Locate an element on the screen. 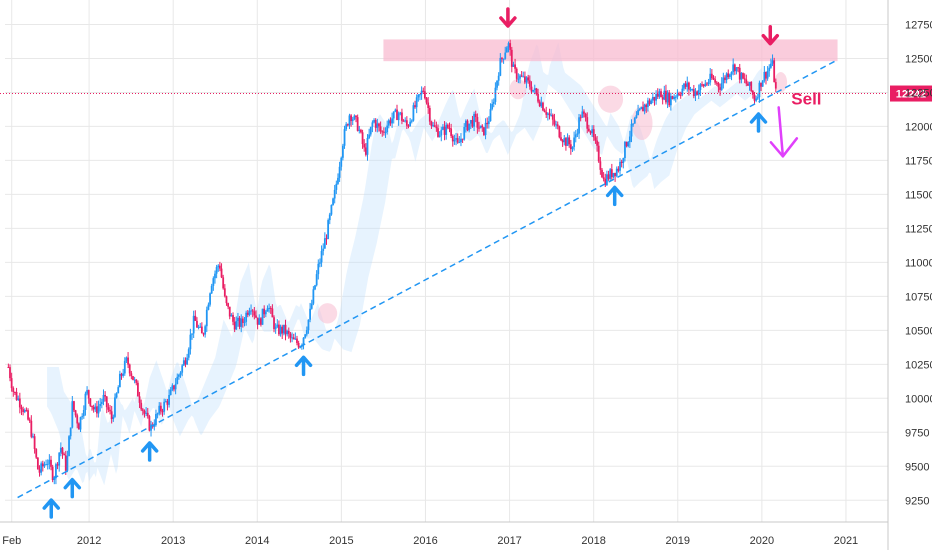 This screenshot has width=932, height=555. y-tick-label: 9750 is located at coordinates (917, 433).